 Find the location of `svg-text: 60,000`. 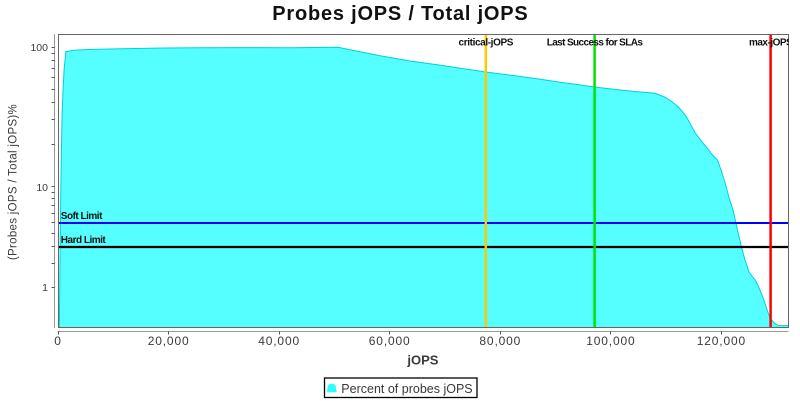

svg-text: 60,000 is located at coordinates (390, 341).